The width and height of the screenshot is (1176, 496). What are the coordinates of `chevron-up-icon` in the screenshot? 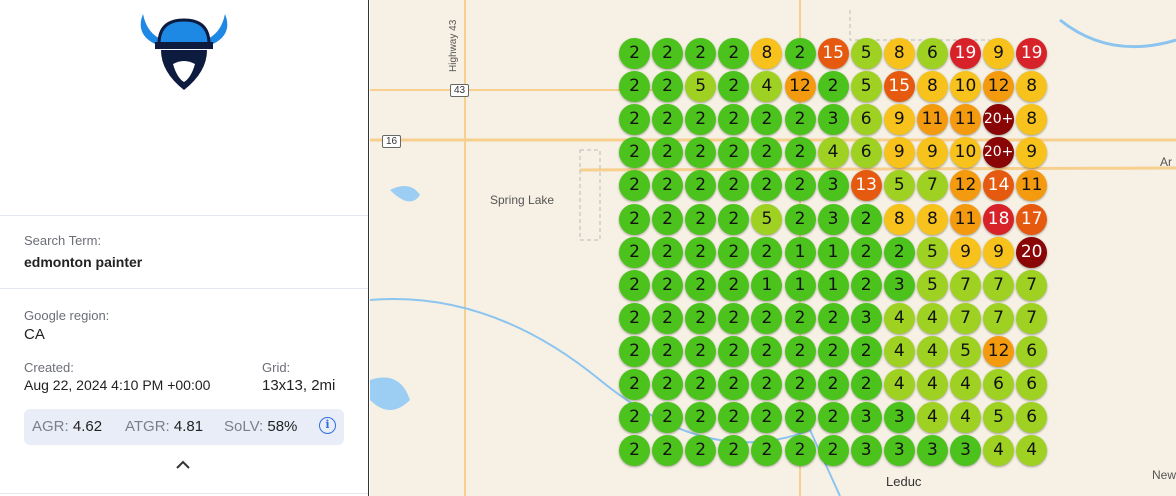 It's located at (183, 465).